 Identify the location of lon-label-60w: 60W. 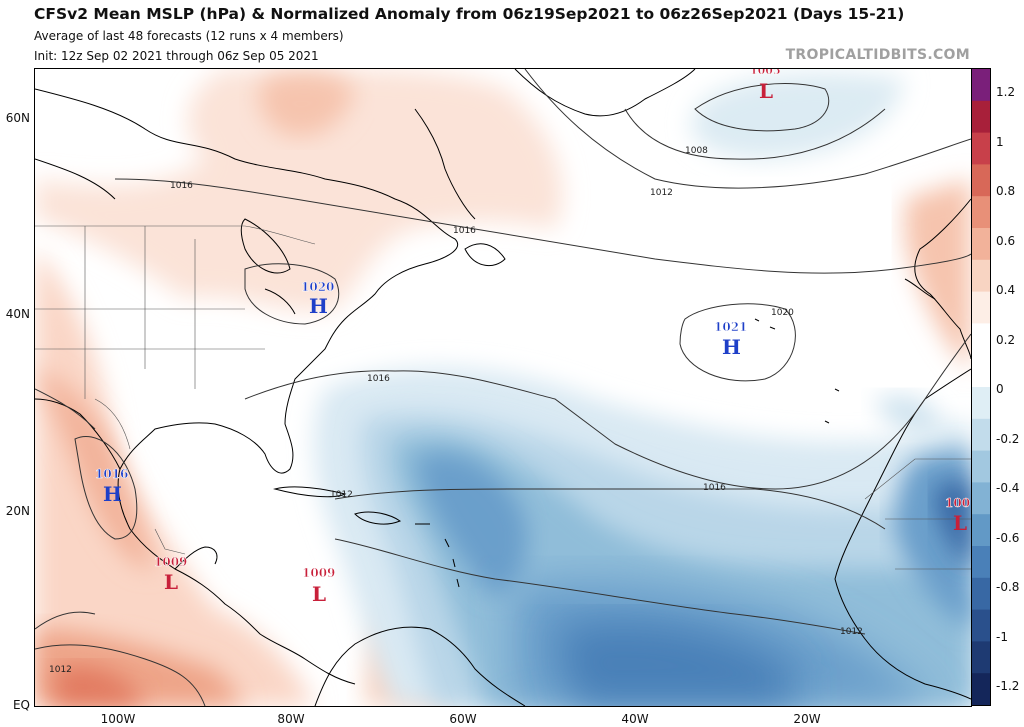
(463, 719).